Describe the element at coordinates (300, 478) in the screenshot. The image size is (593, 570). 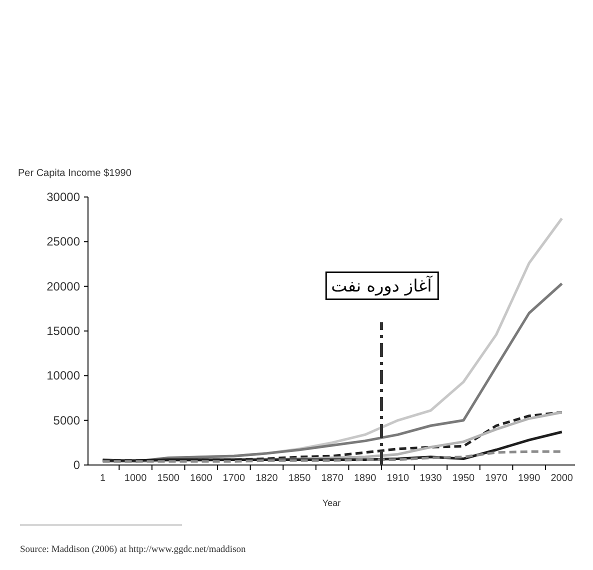
I see `x-tick-label: 1850` at that location.